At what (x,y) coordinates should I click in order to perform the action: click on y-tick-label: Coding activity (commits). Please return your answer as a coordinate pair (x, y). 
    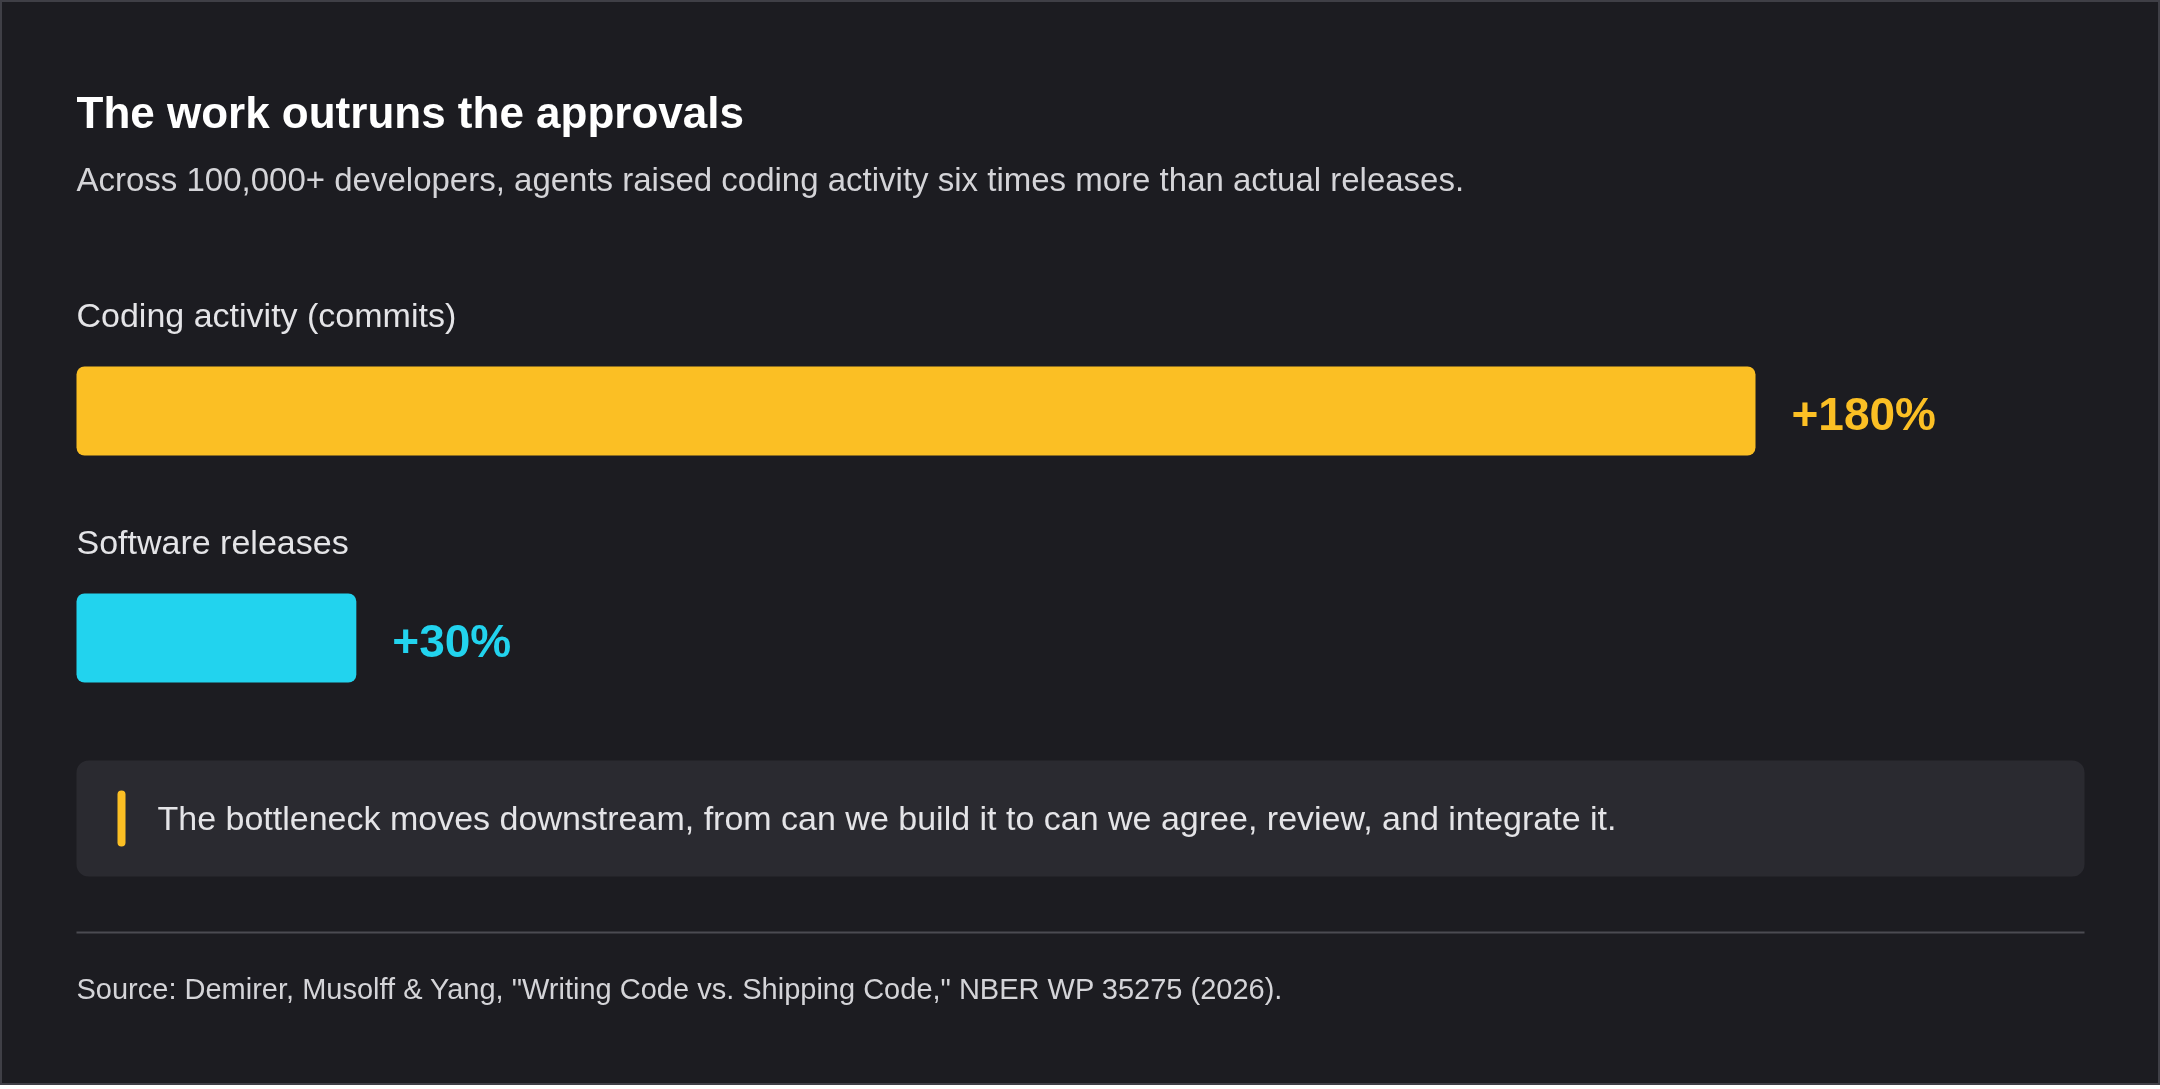
    Looking at the image, I should click on (266, 314).